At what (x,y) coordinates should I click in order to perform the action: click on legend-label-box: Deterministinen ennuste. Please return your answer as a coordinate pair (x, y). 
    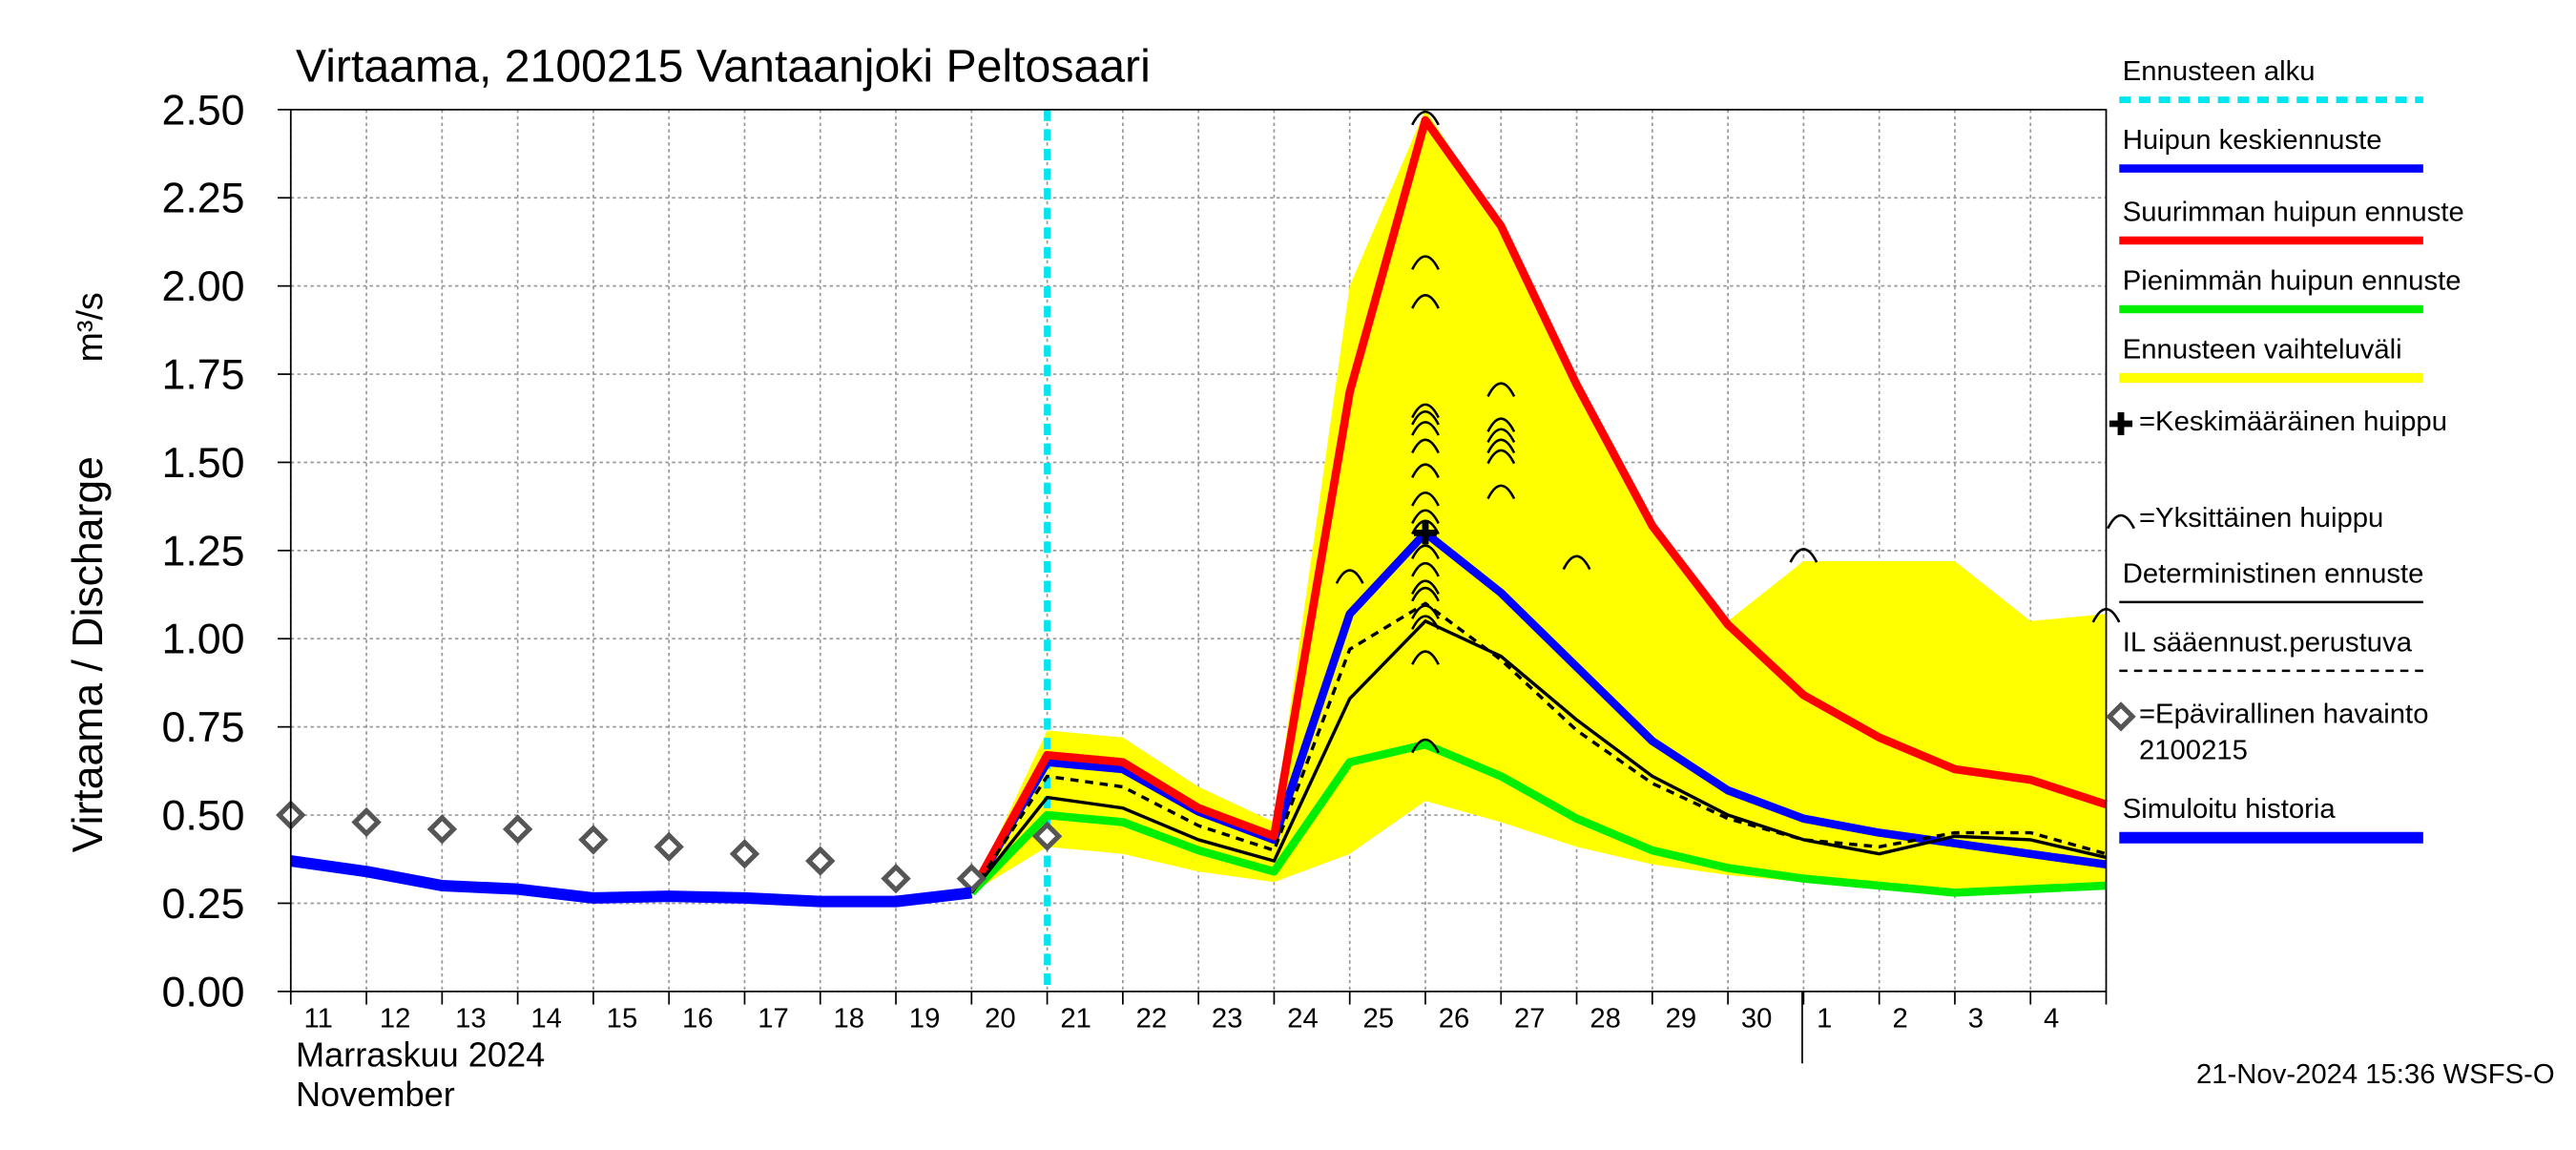
    Looking at the image, I should click on (2273, 573).